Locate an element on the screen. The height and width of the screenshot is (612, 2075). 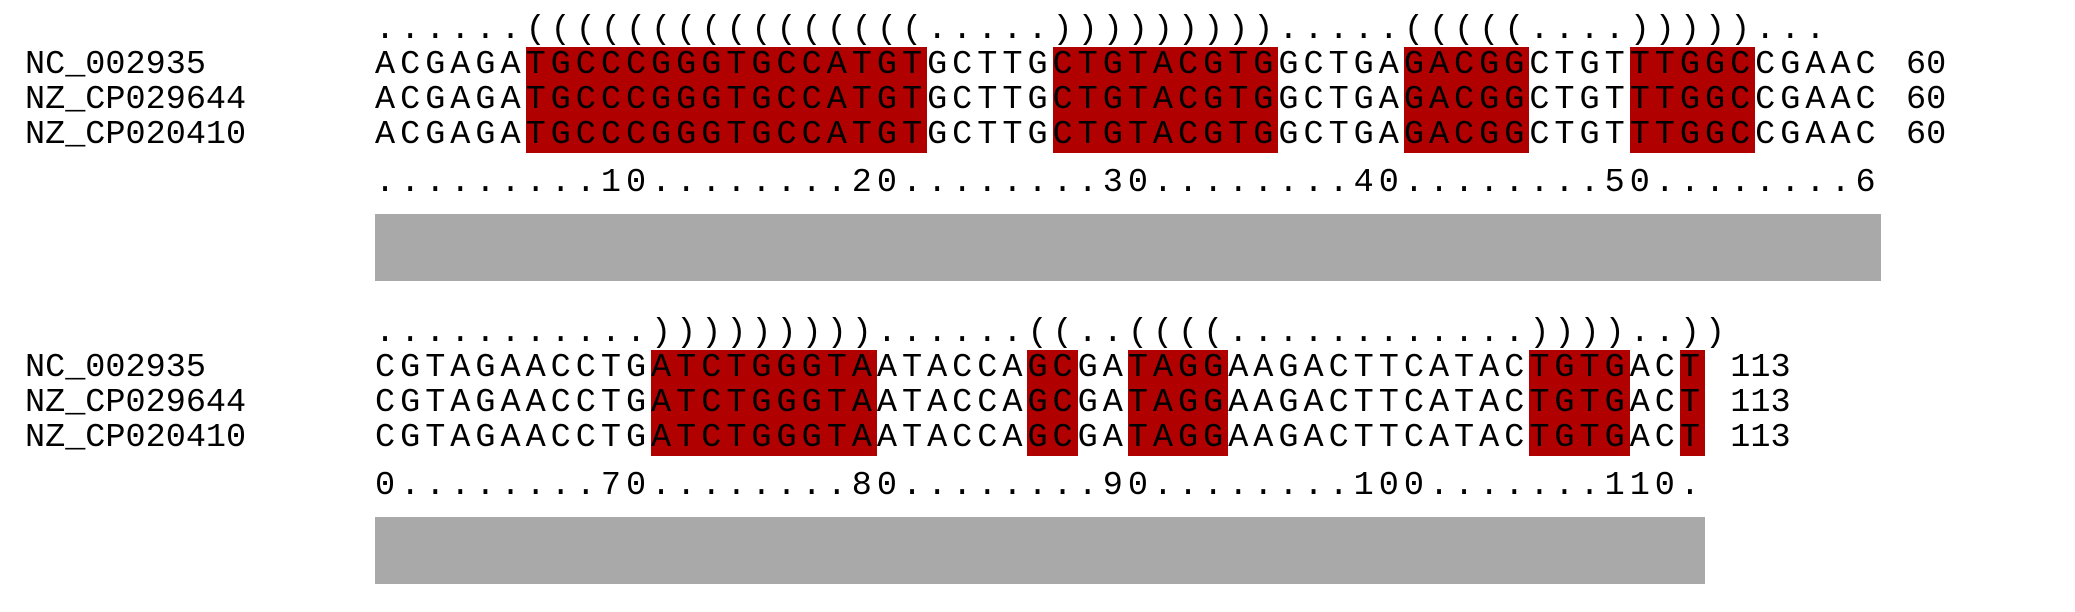
sequence-name: NZ_CP020410 is located at coordinates (136, 135).